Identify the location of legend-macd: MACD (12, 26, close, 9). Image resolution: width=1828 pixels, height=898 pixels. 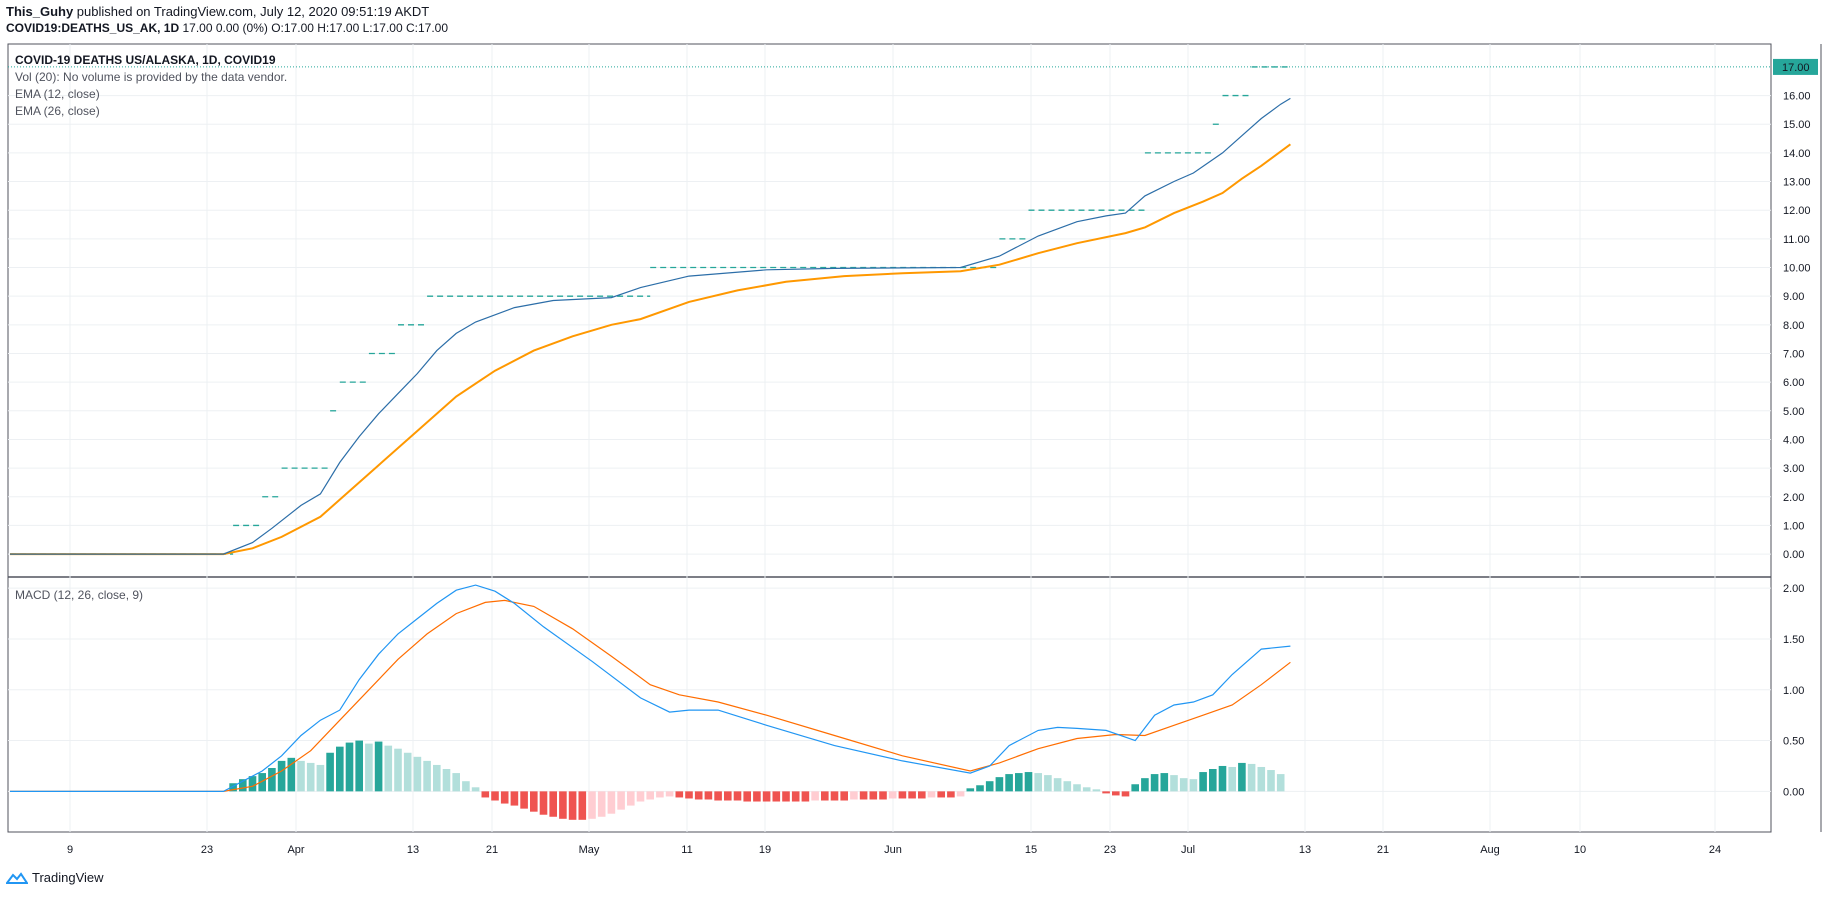
(79, 595).